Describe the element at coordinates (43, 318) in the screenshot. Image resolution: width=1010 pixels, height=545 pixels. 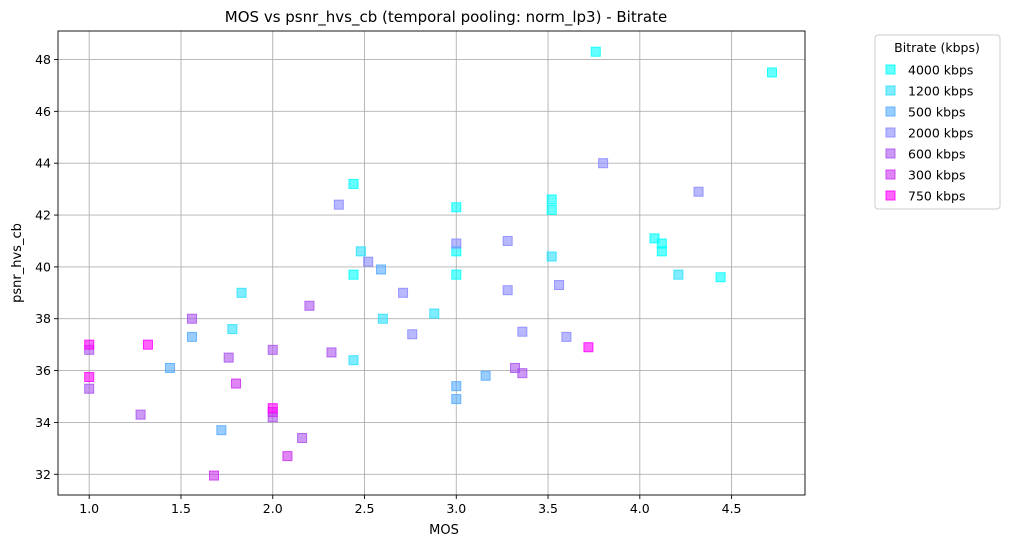
I see `y-tick-label: 38` at that location.